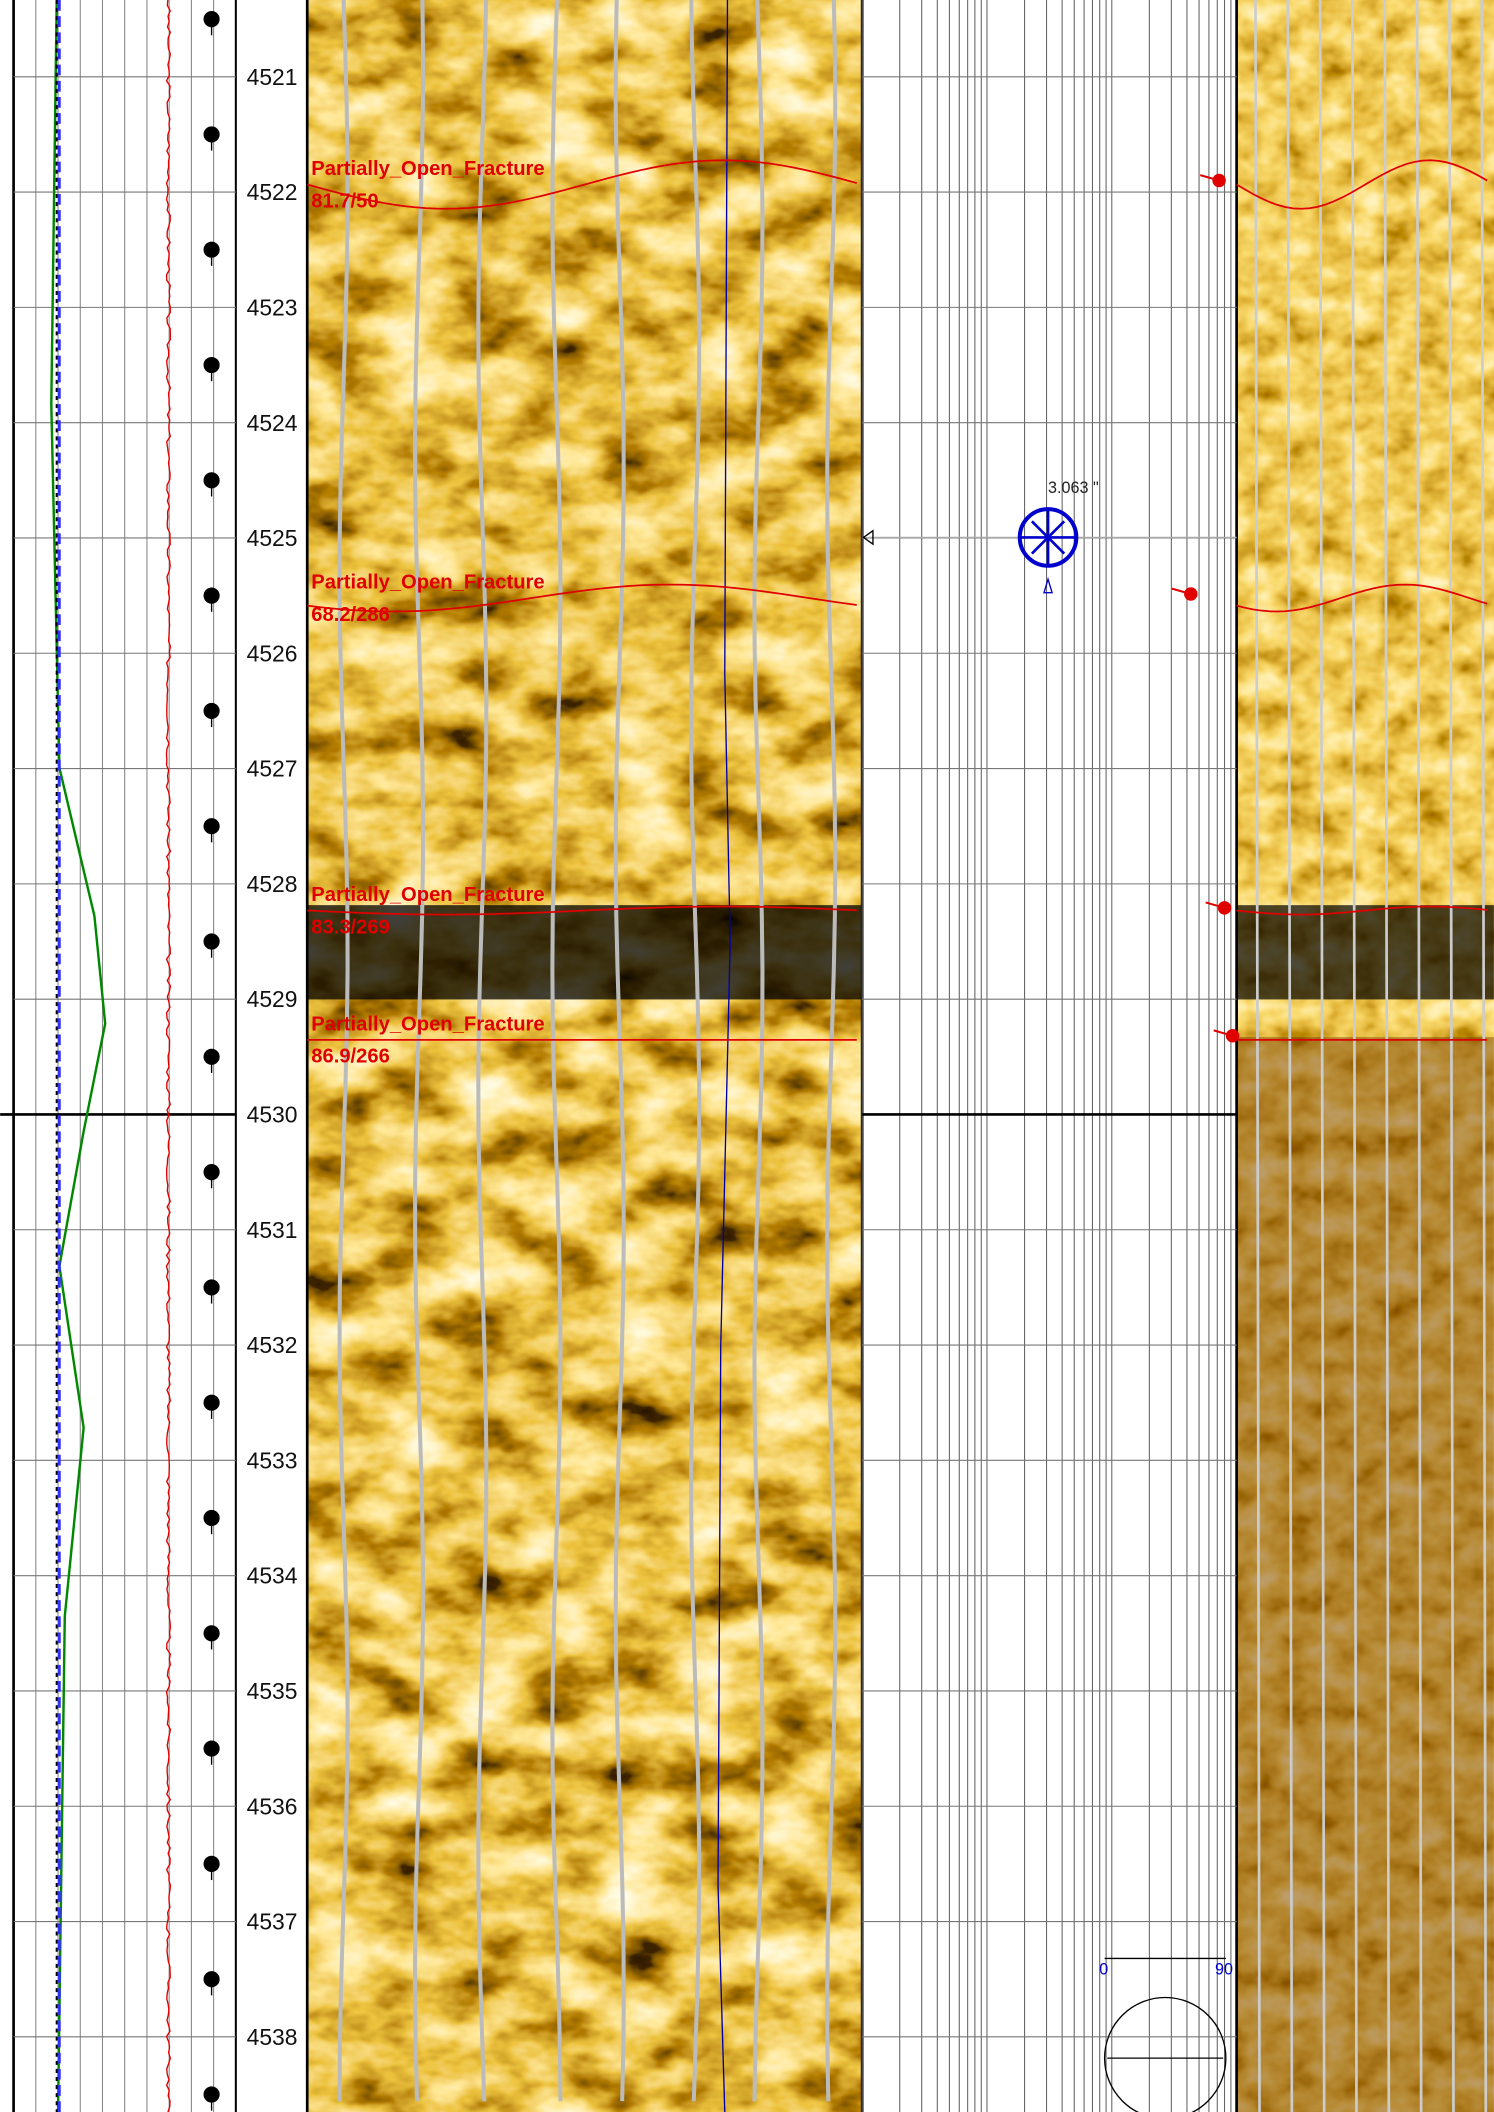  Describe the element at coordinates (272, 1691) in the screenshot. I see `depth-label: 4535` at that location.